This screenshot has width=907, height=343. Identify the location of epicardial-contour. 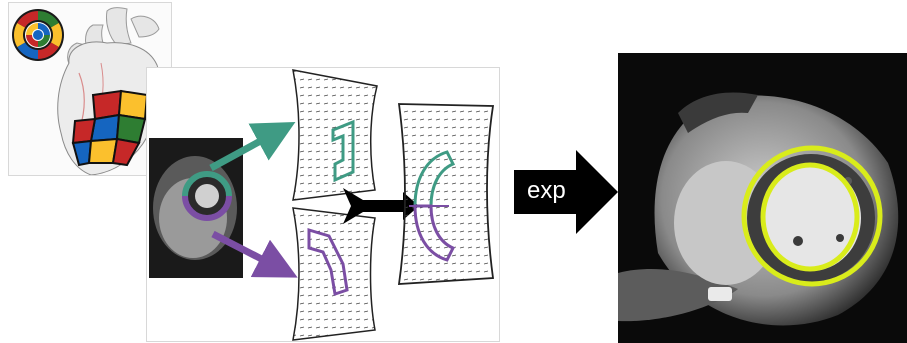
(812, 216).